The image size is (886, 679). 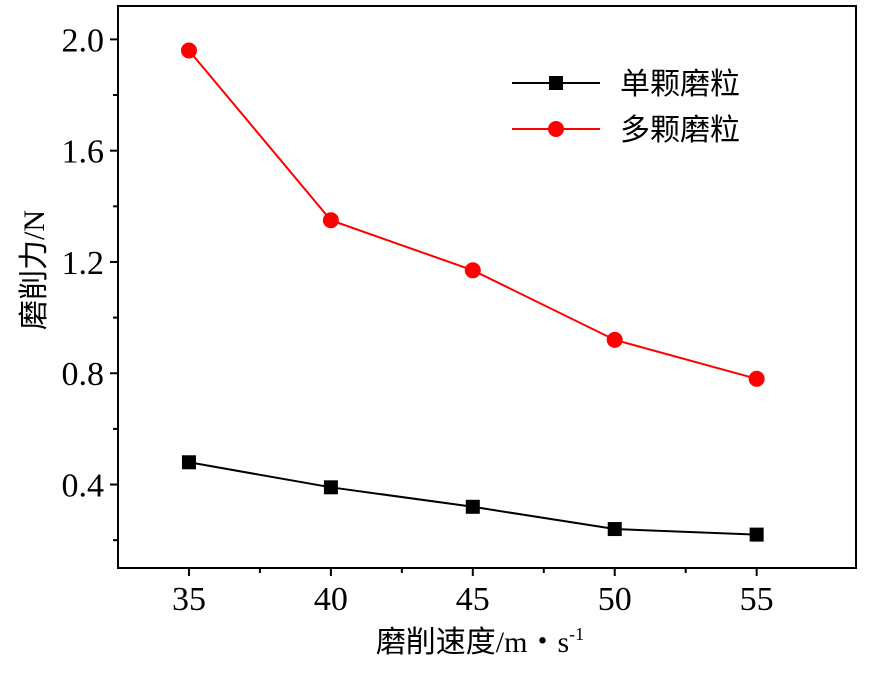 What do you see at coordinates (680, 130) in the screenshot?
I see `legend-label: 多颗磨粒` at bounding box center [680, 130].